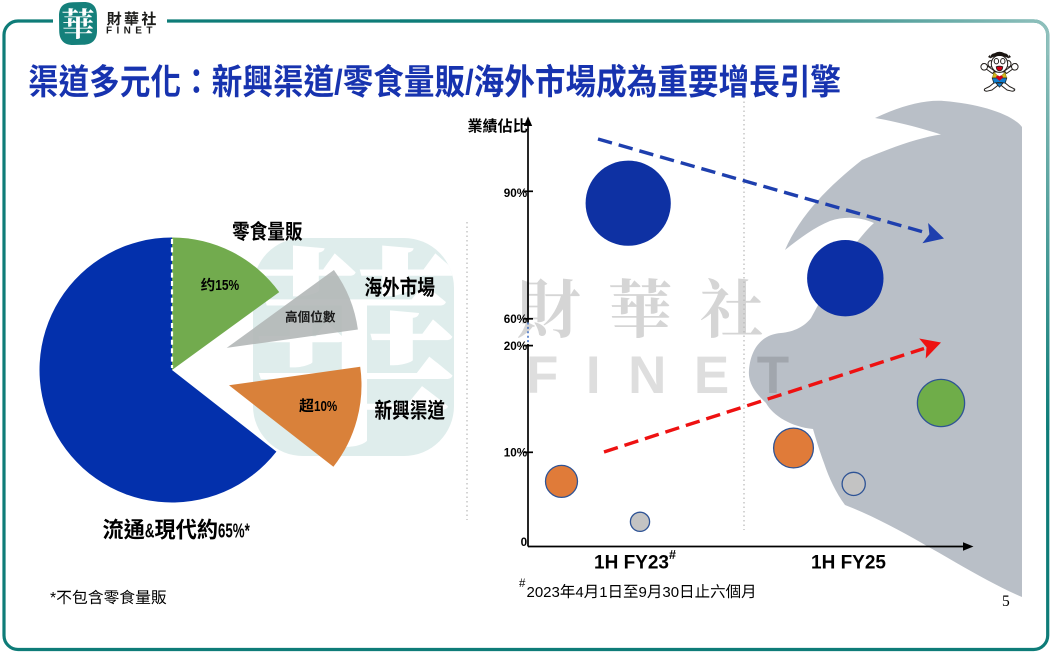 This screenshot has width=1051, height=671. Describe the element at coordinates (603, 592) in the screenshot. I see `svg-text: 1` at that location.